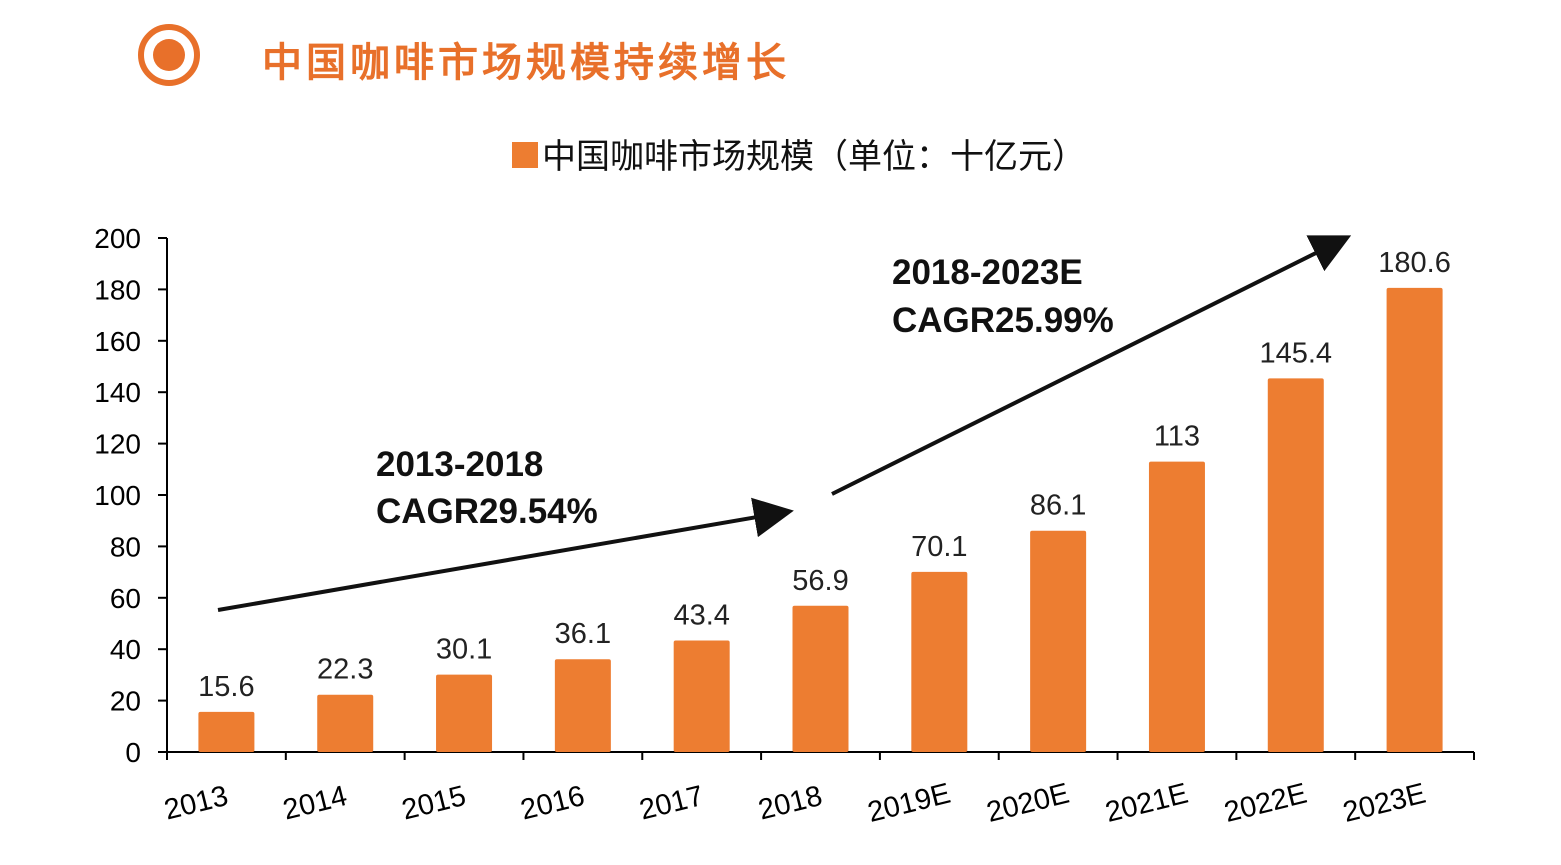 The width and height of the screenshot is (1561, 865). Describe the element at coordinates (1146, 803) in the screenshot. I see `x-tick-label-2021E: 2021E` at that location.